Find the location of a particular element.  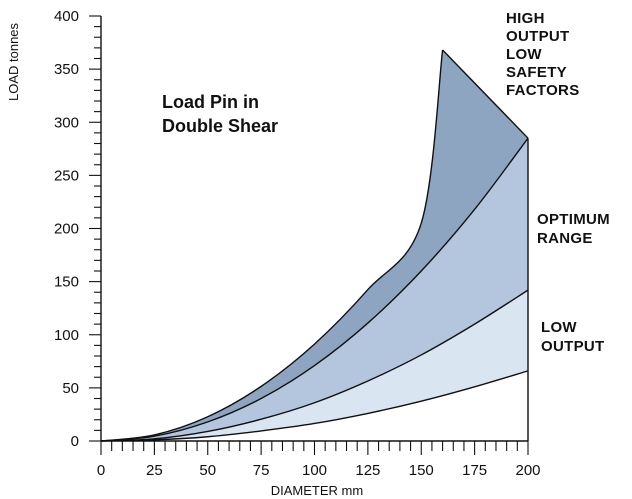

y-tick-label: 150 is located at coordinates (66, 282).